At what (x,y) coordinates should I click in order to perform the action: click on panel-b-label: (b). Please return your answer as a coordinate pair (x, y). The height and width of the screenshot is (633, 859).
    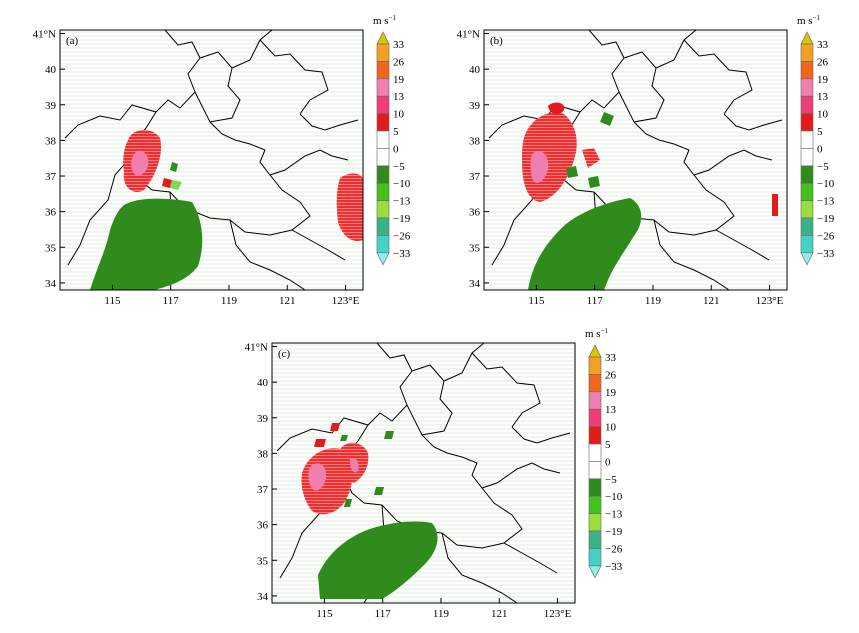
    Looking at the image, I should click on (496, 41).